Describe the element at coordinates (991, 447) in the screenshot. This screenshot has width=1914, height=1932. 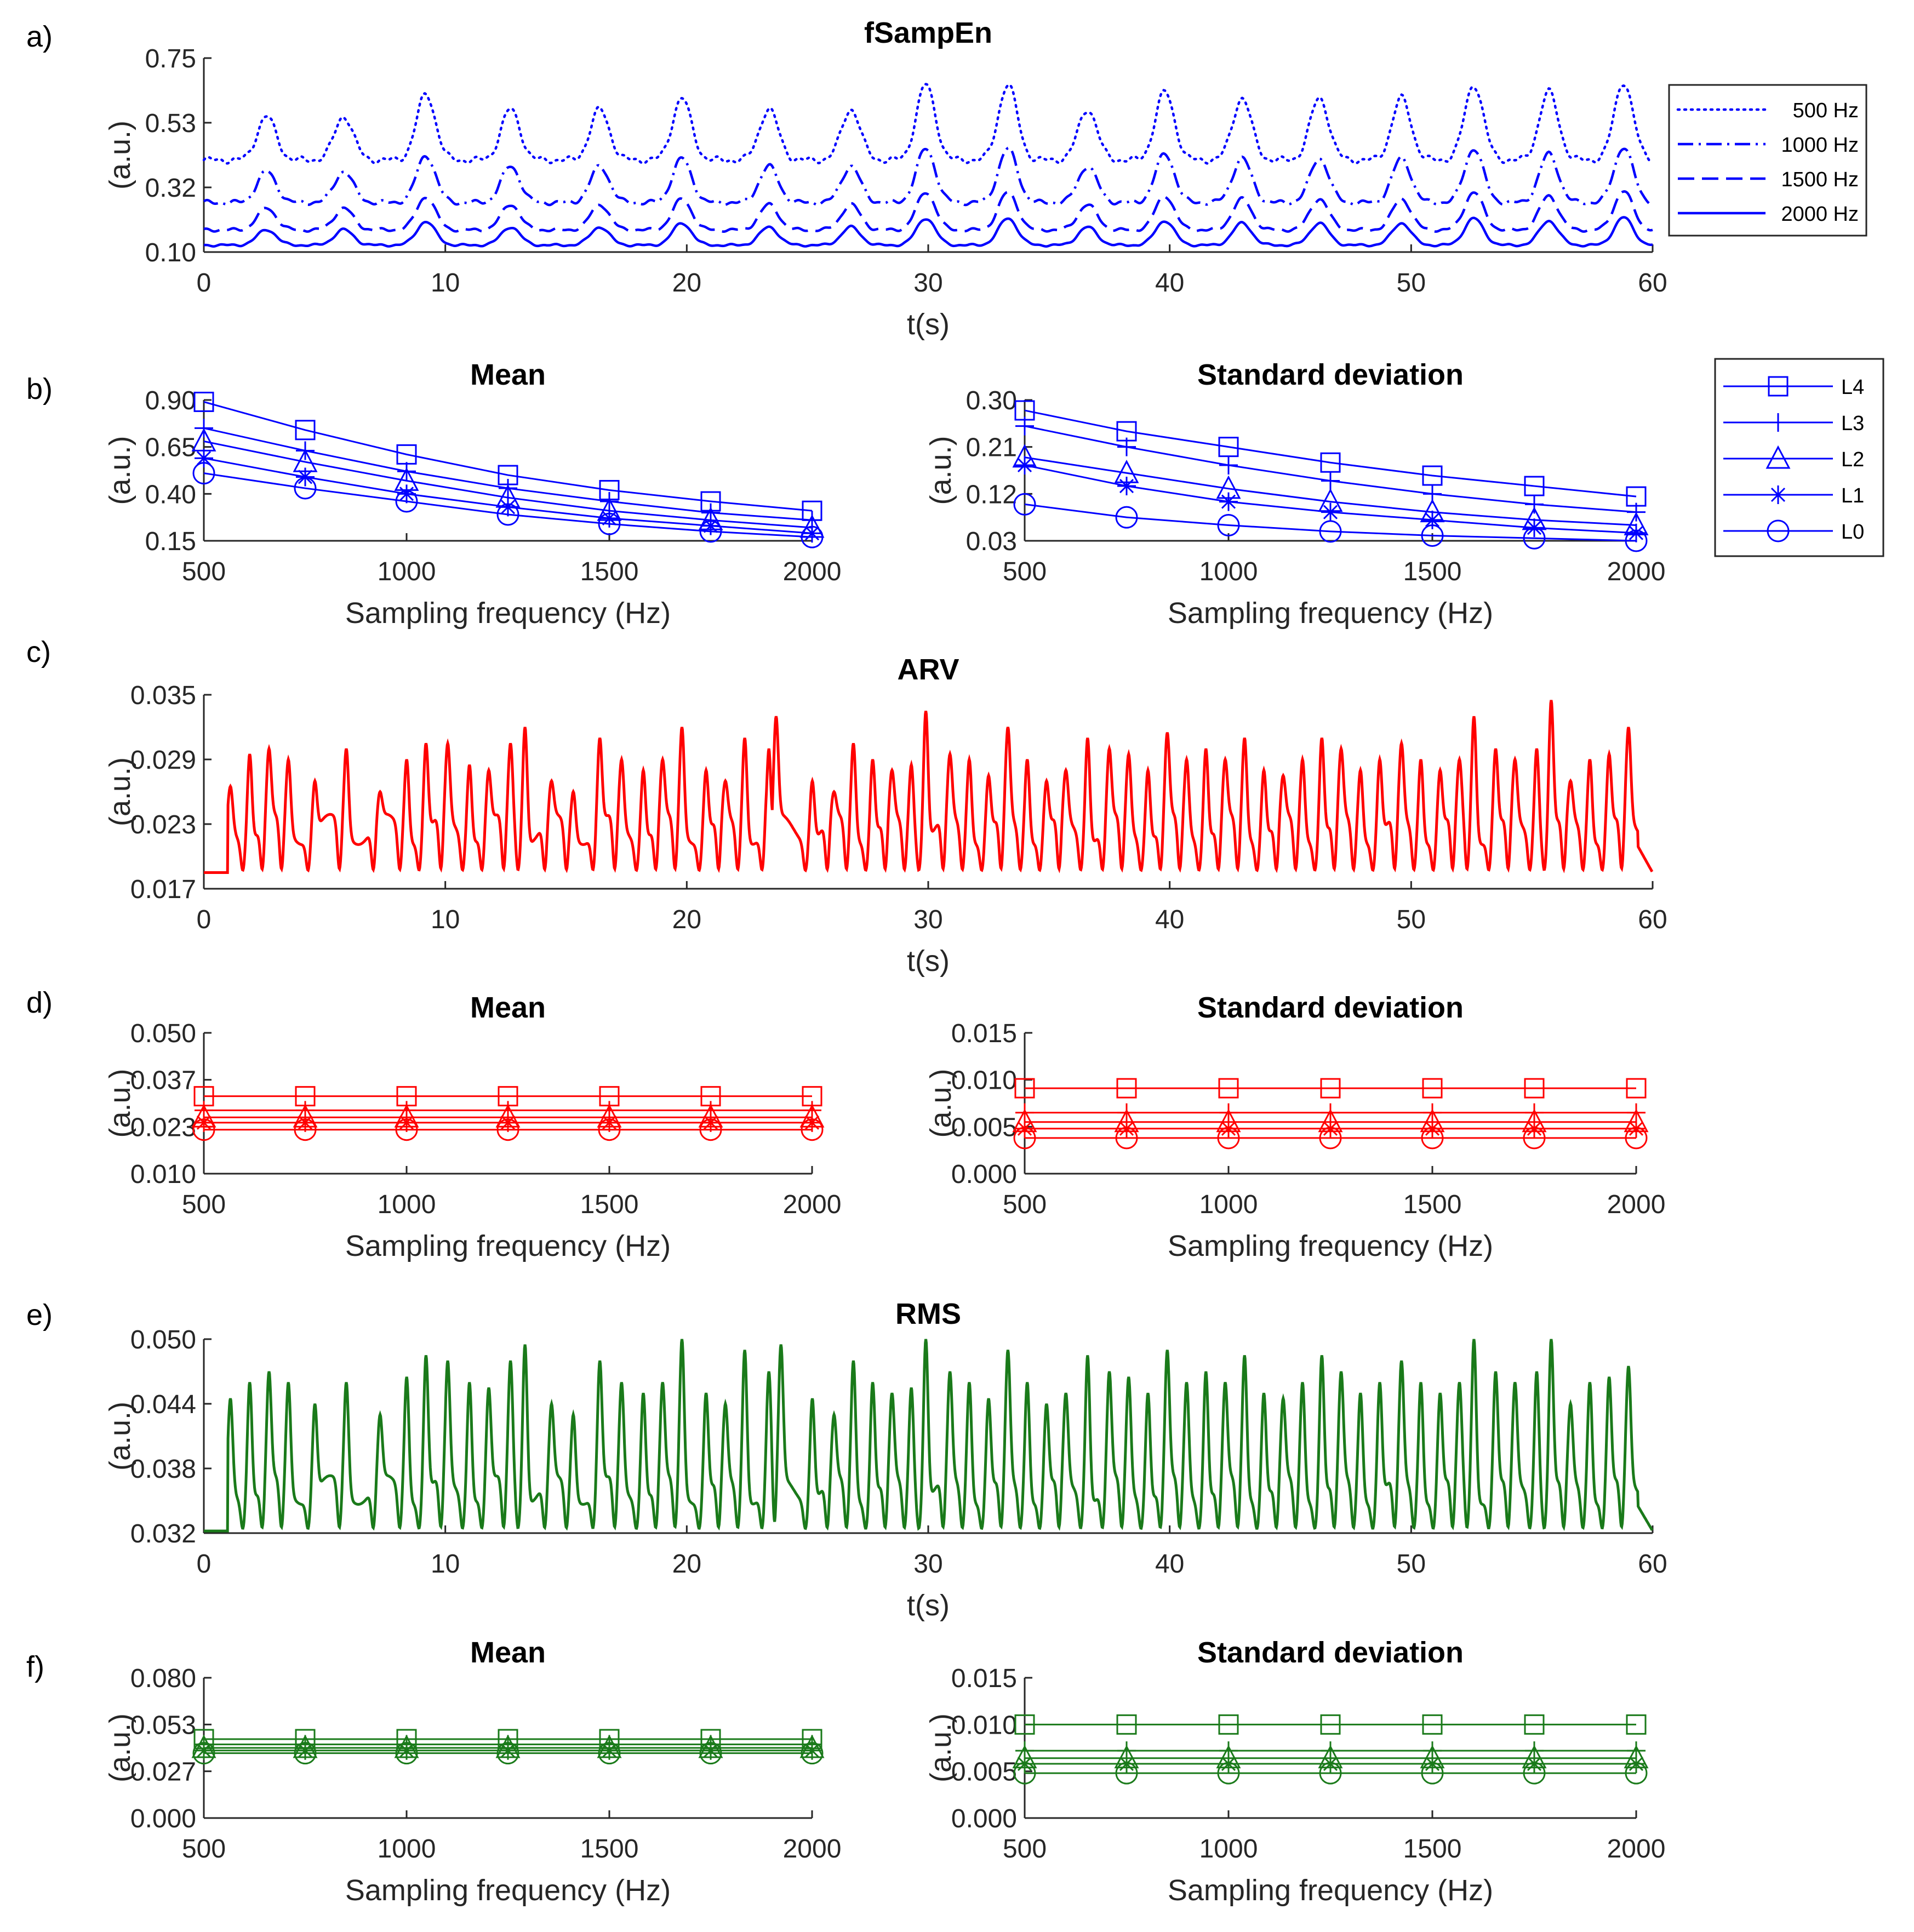
I see `y-tick-label: 0.21` at that location.